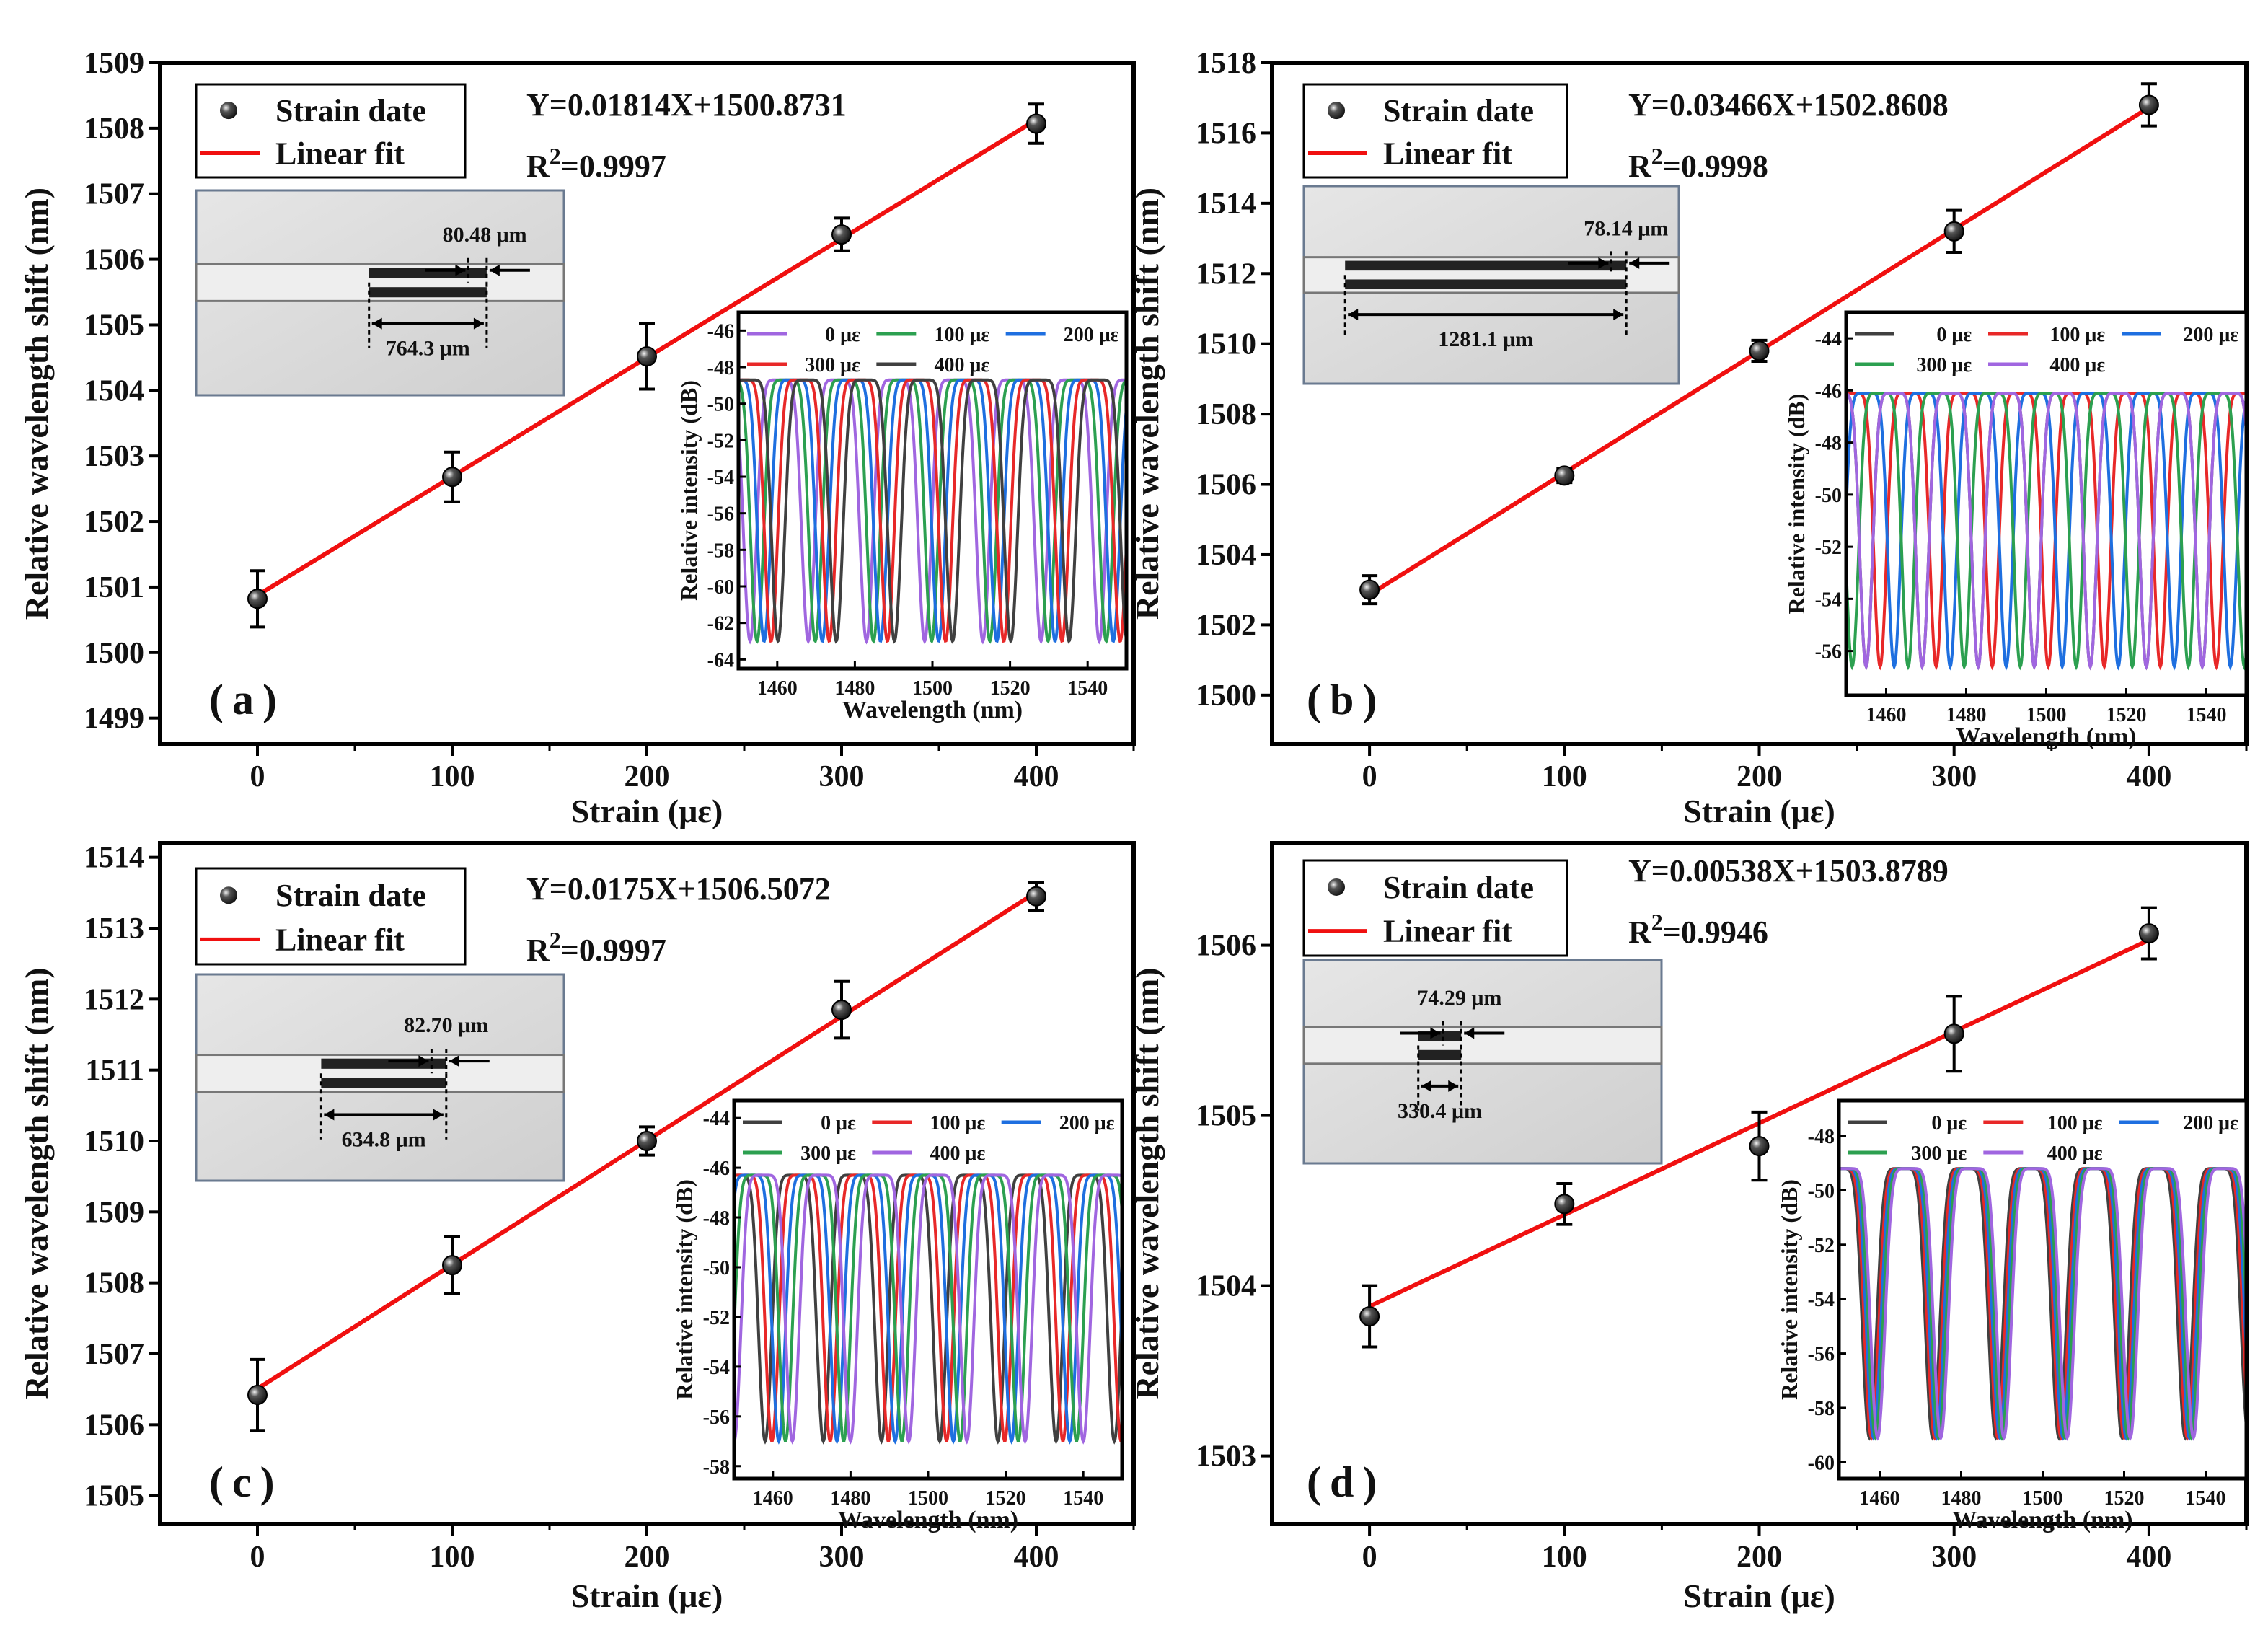  What do you see at coordinates (720, 550) in the screenshot?
I see `spectrum-y-tick-label: -58` at bounding box center [720, 550].